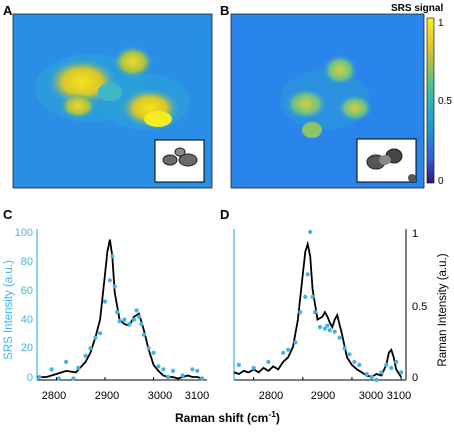 The width and height of the screenshot is (454, 434). What do you see at coordinates (27, 320) in the screenshot?
I see `c-ytick-40: 40` at bounding box center [27, 320].